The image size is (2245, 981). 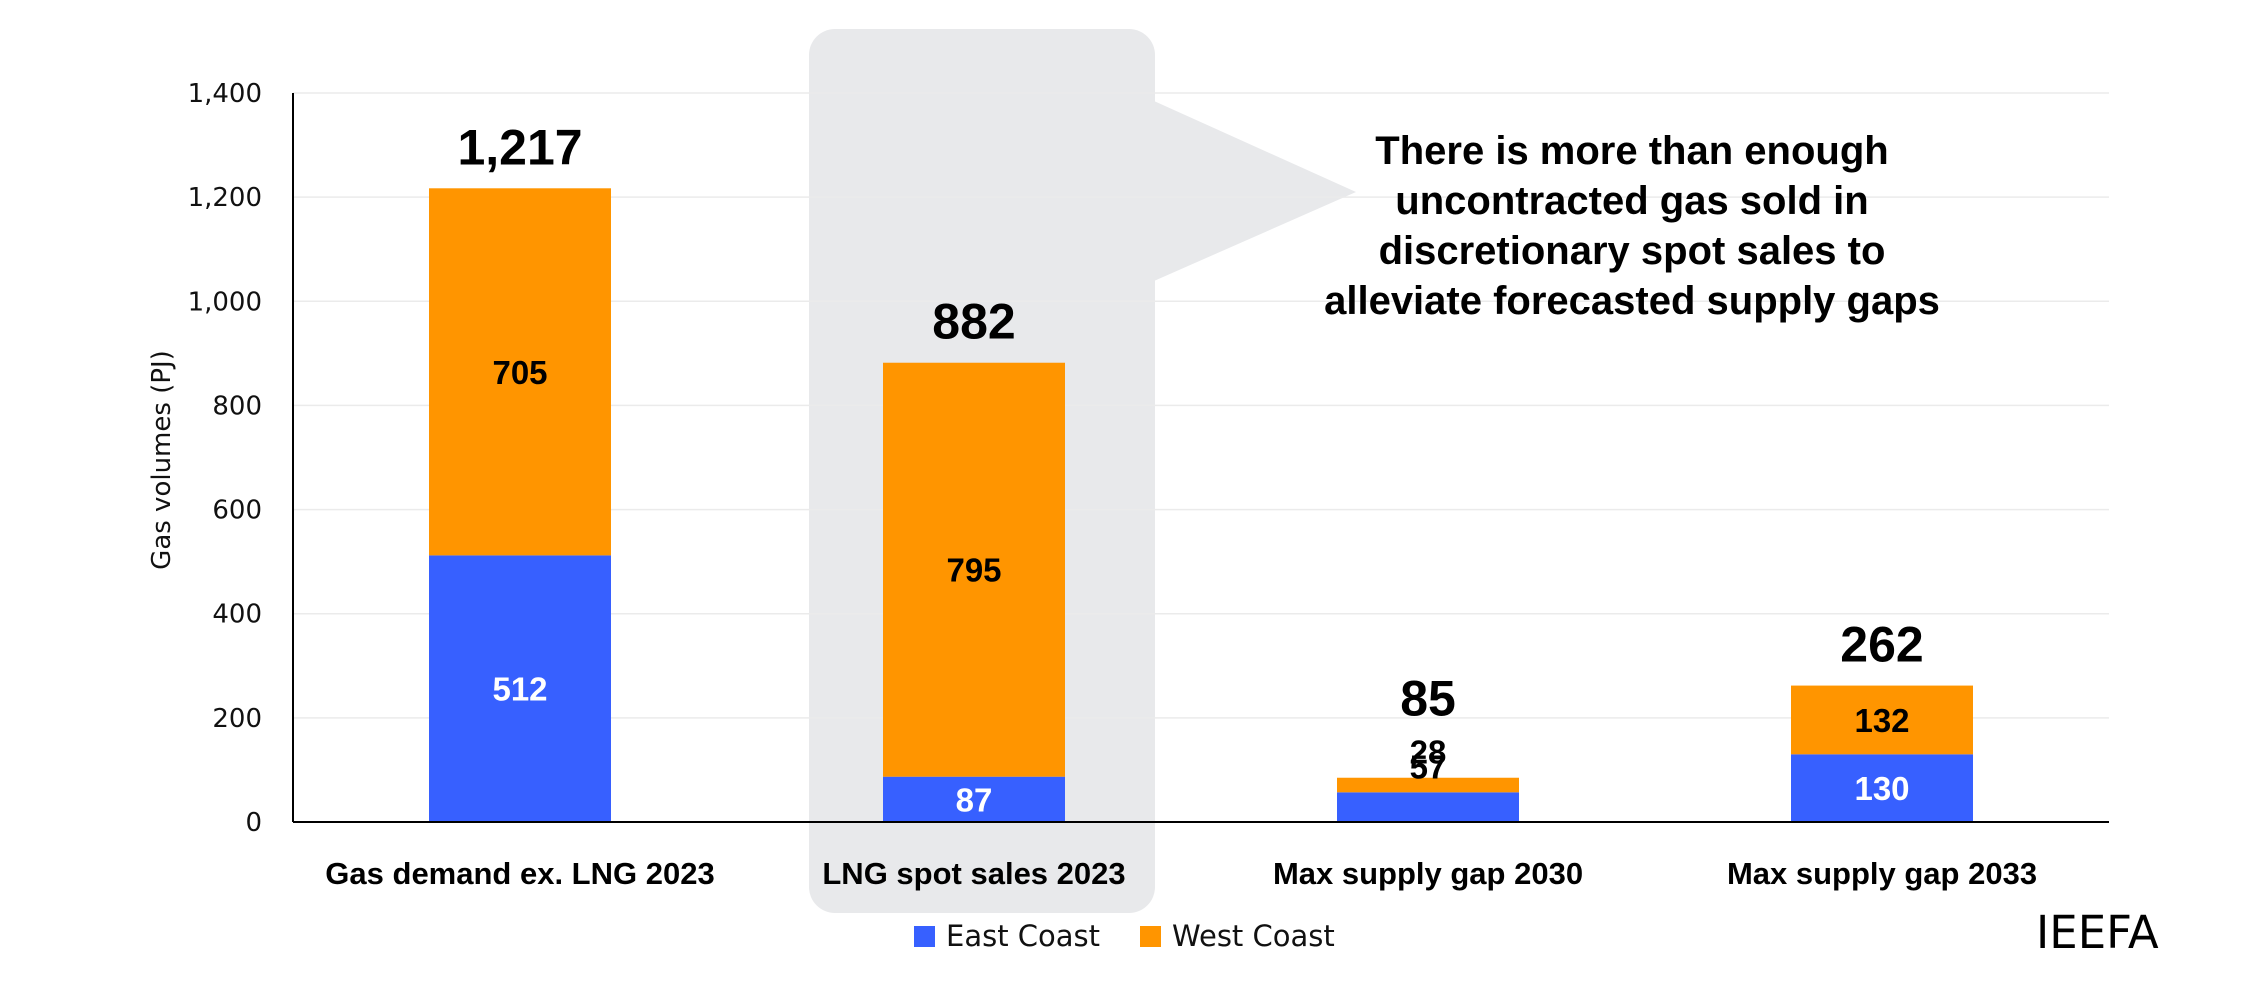 What do you see at coordinates (225, 458) in the screenshot?
I see `y-tick-labels: 0 200 400 600 800 1,000 1,200 1,400` at bounding box center [225, 458].